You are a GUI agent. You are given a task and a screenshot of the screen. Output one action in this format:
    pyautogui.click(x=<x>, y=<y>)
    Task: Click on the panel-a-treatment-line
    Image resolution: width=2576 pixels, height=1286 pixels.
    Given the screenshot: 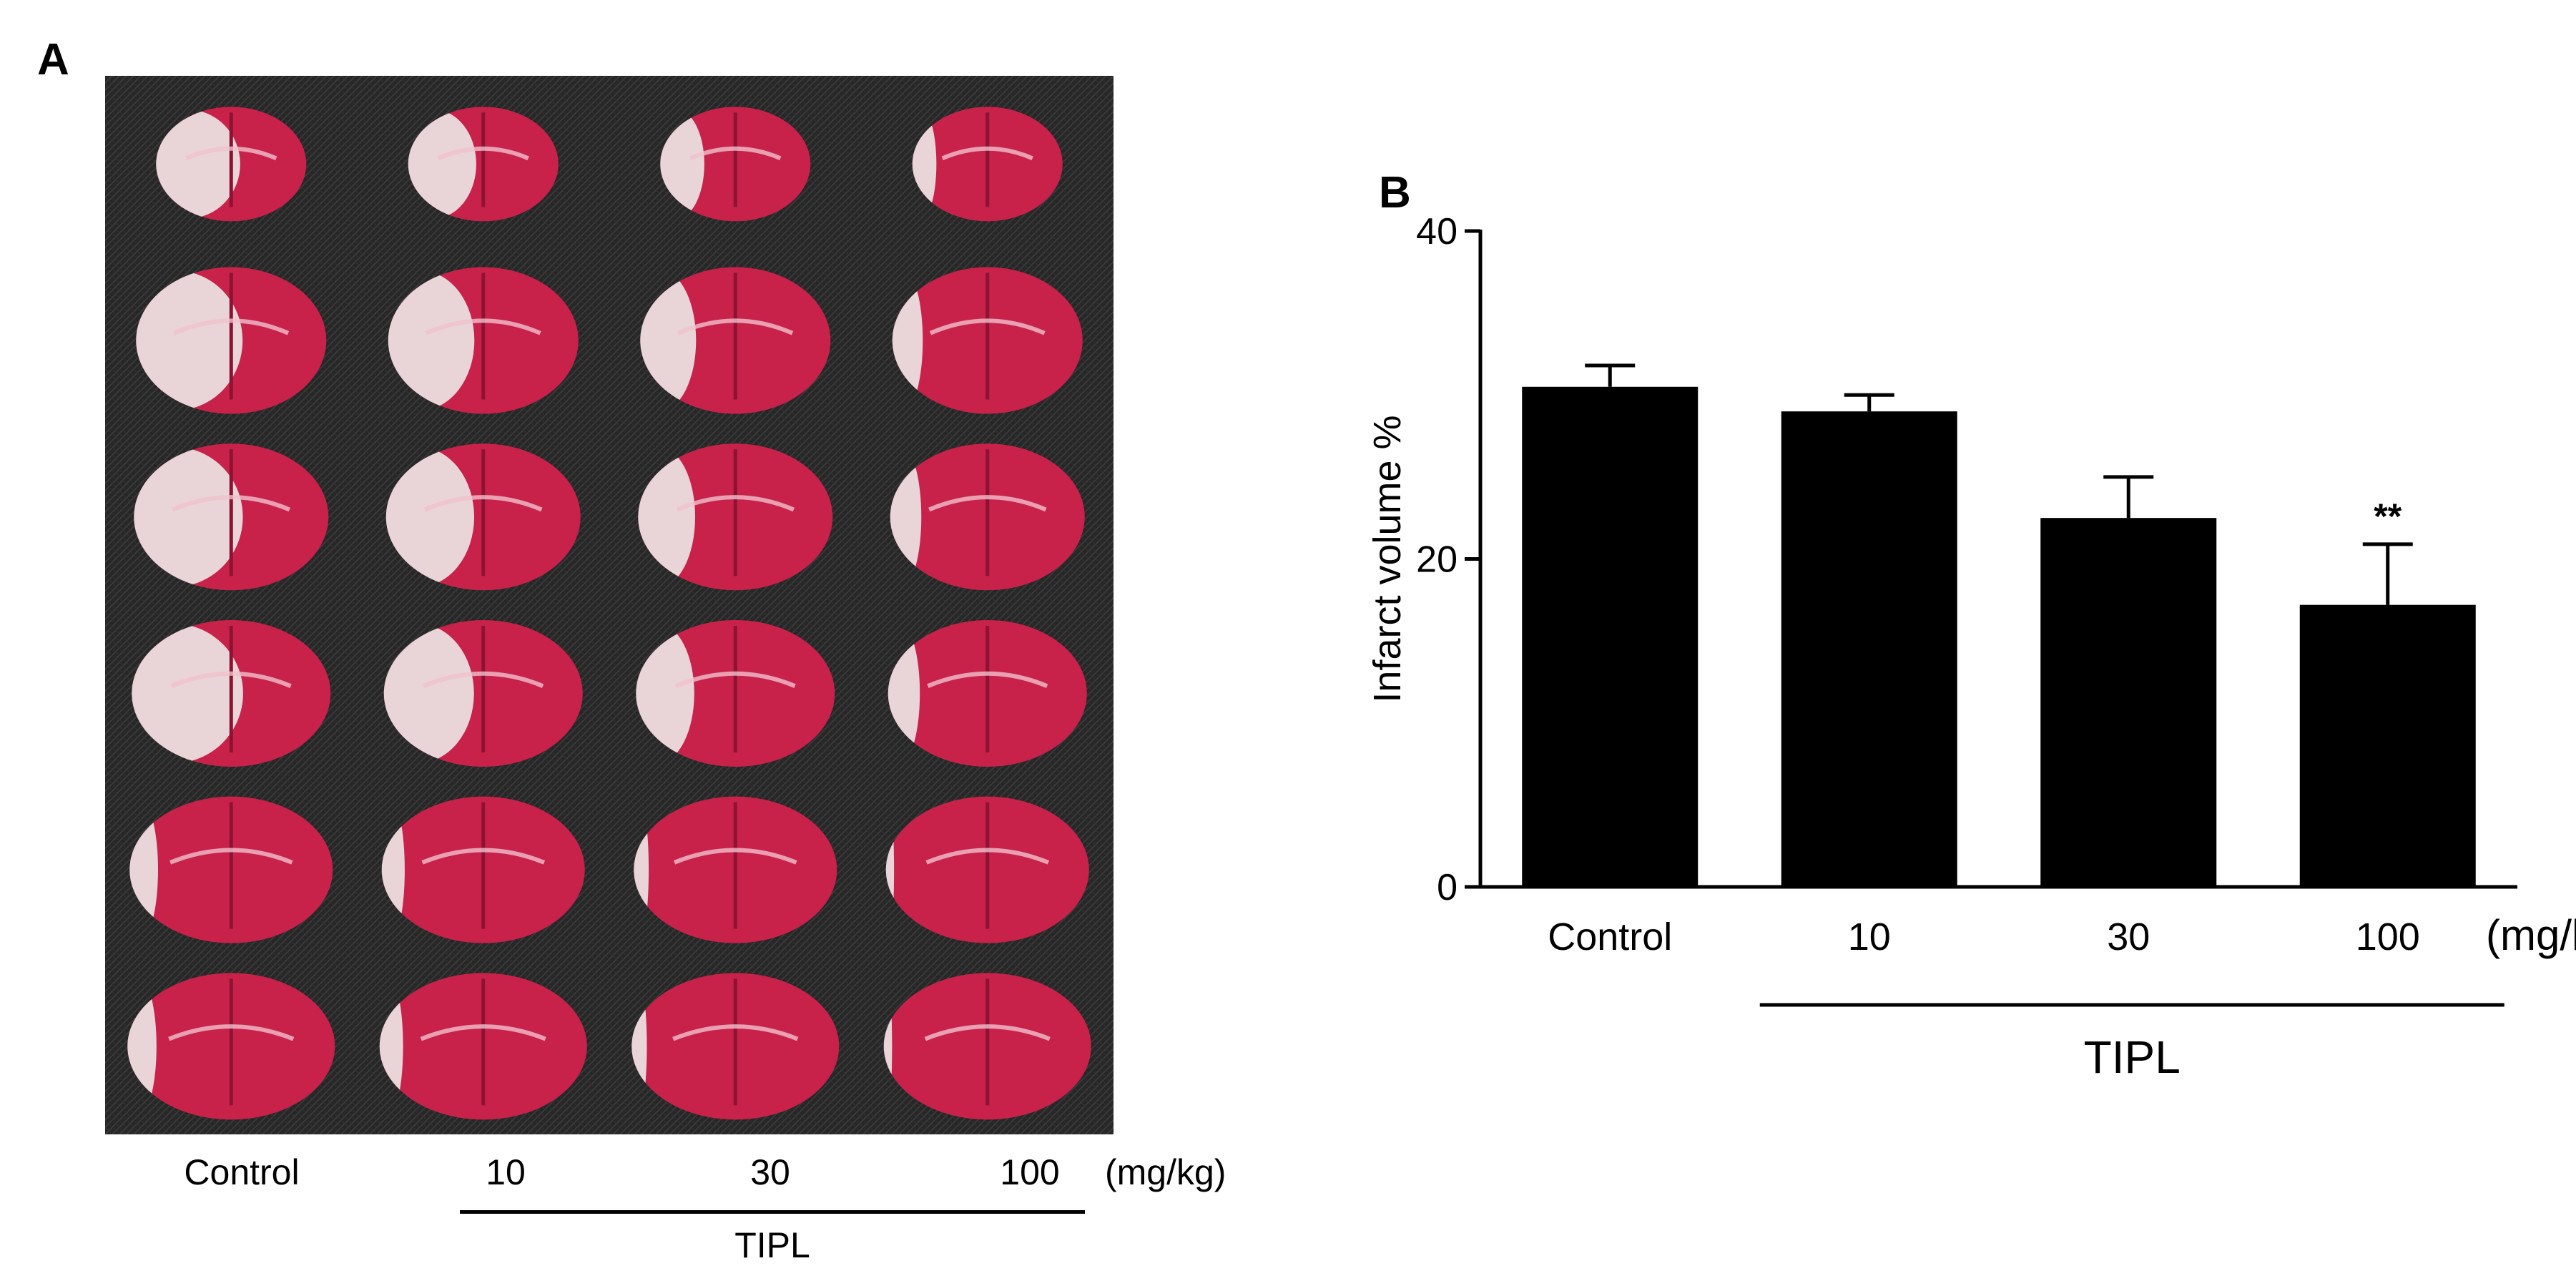 What is the action you would take?
    pyautogui.click(x=773, y=1212)
    